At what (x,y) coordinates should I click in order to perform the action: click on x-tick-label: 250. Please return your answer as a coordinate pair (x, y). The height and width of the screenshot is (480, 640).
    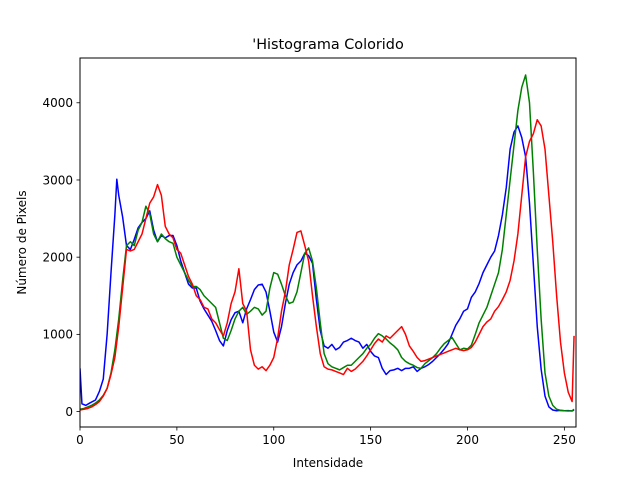
    Looking at the image, I should click on (564, 440).